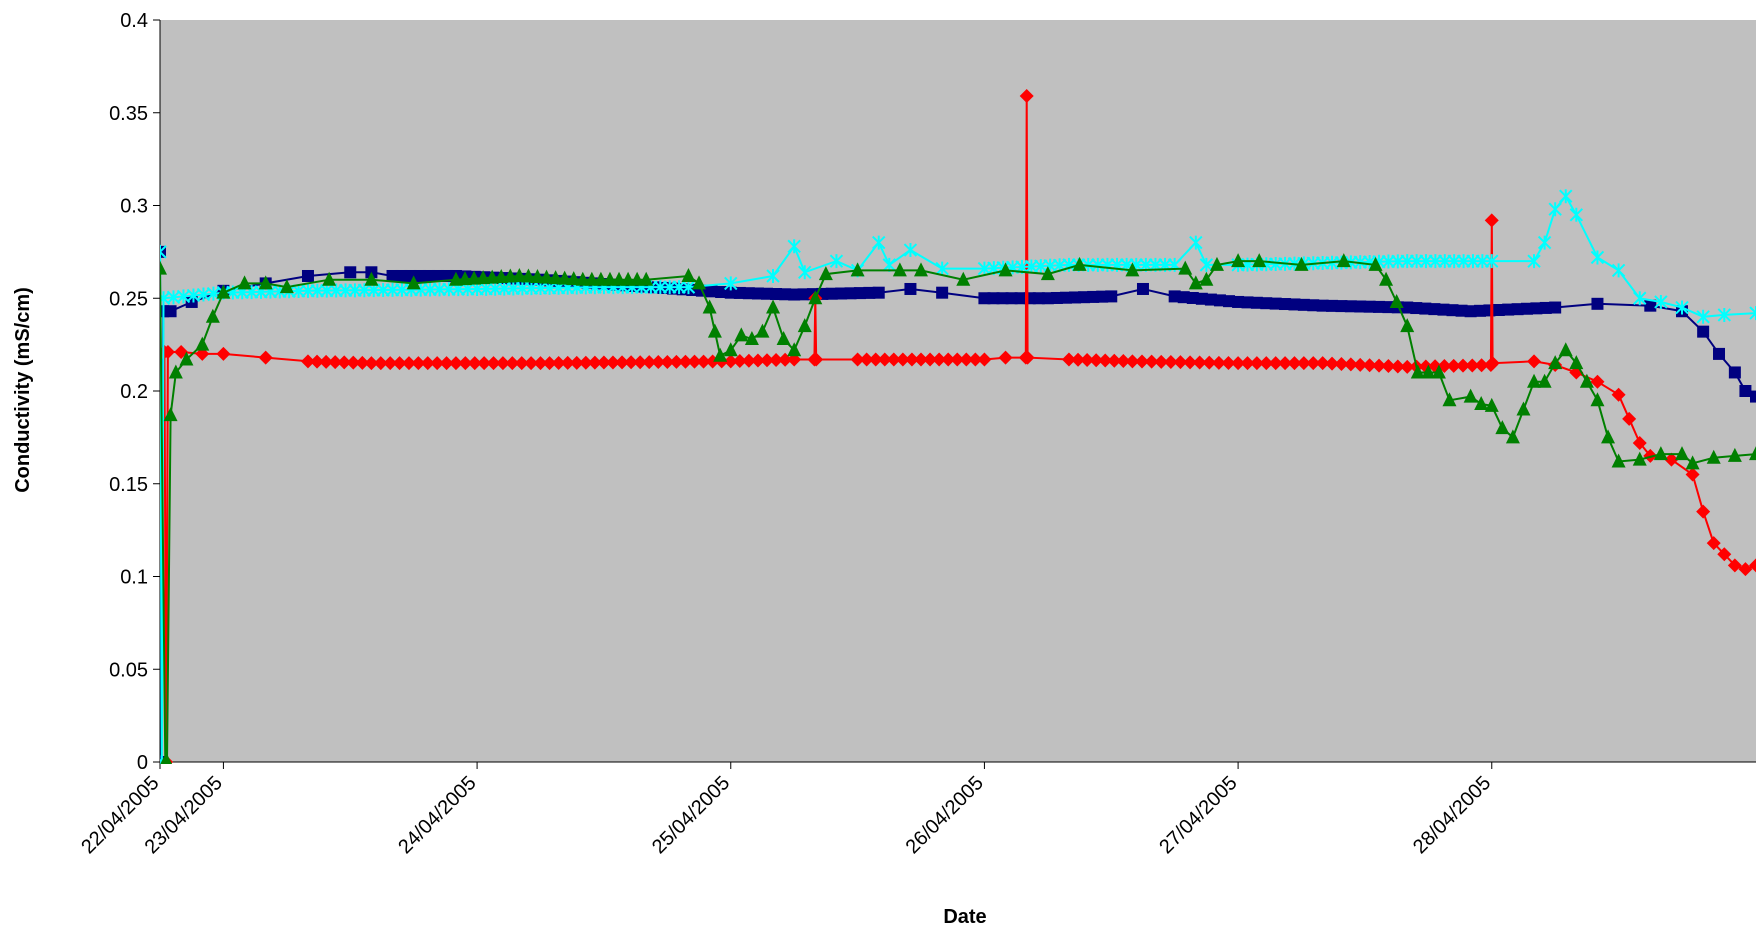  What do you see at coordinates (945, 815) in the screenshot?
I see `x-tick-label: 26/04/2005` at bounding box center [945, 815].